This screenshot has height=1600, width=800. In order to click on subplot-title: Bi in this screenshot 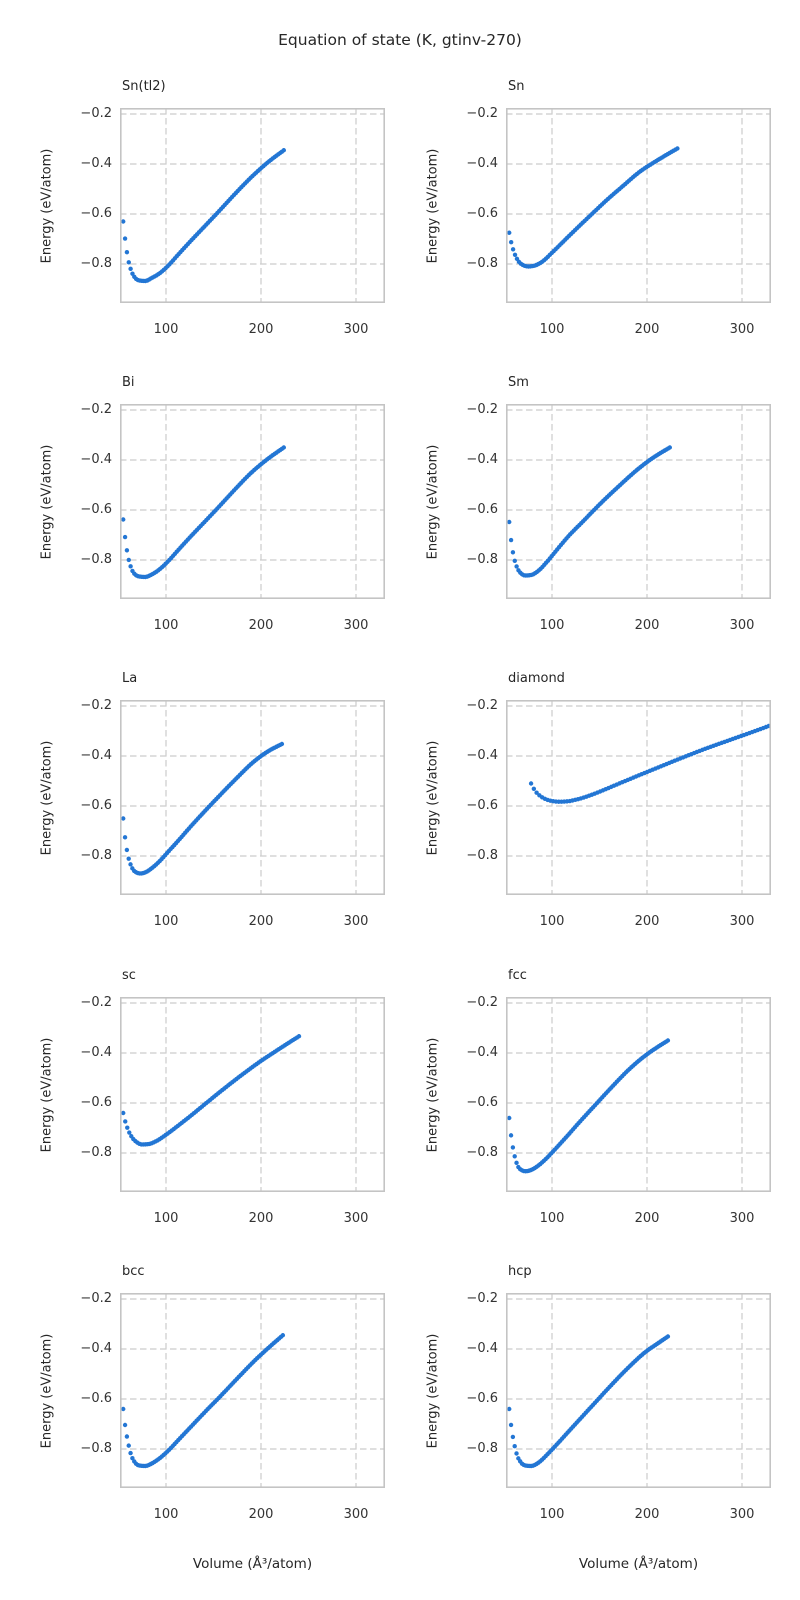, I will do `click(128, 382)`.